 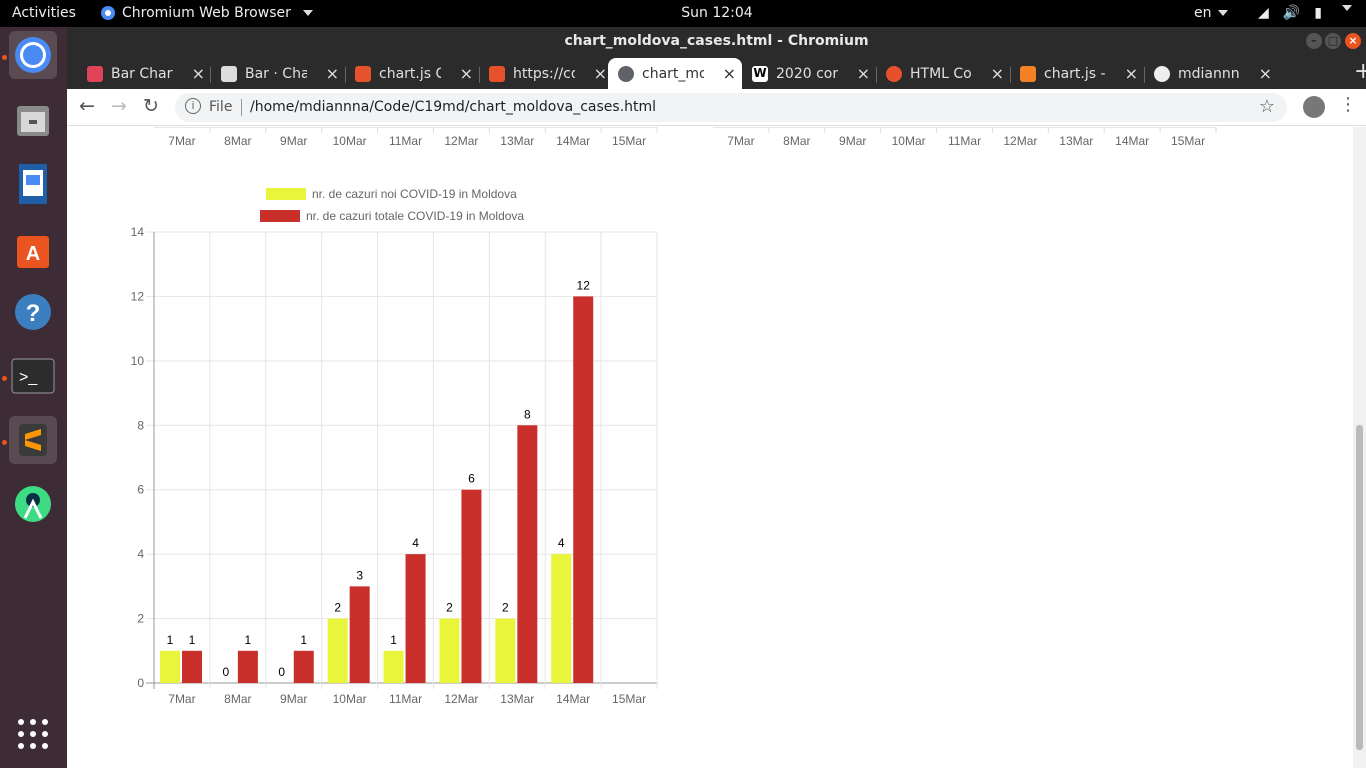 I want to click on tab-stackoverflow: chart.js - H ×, so click(x=1077, y=73).